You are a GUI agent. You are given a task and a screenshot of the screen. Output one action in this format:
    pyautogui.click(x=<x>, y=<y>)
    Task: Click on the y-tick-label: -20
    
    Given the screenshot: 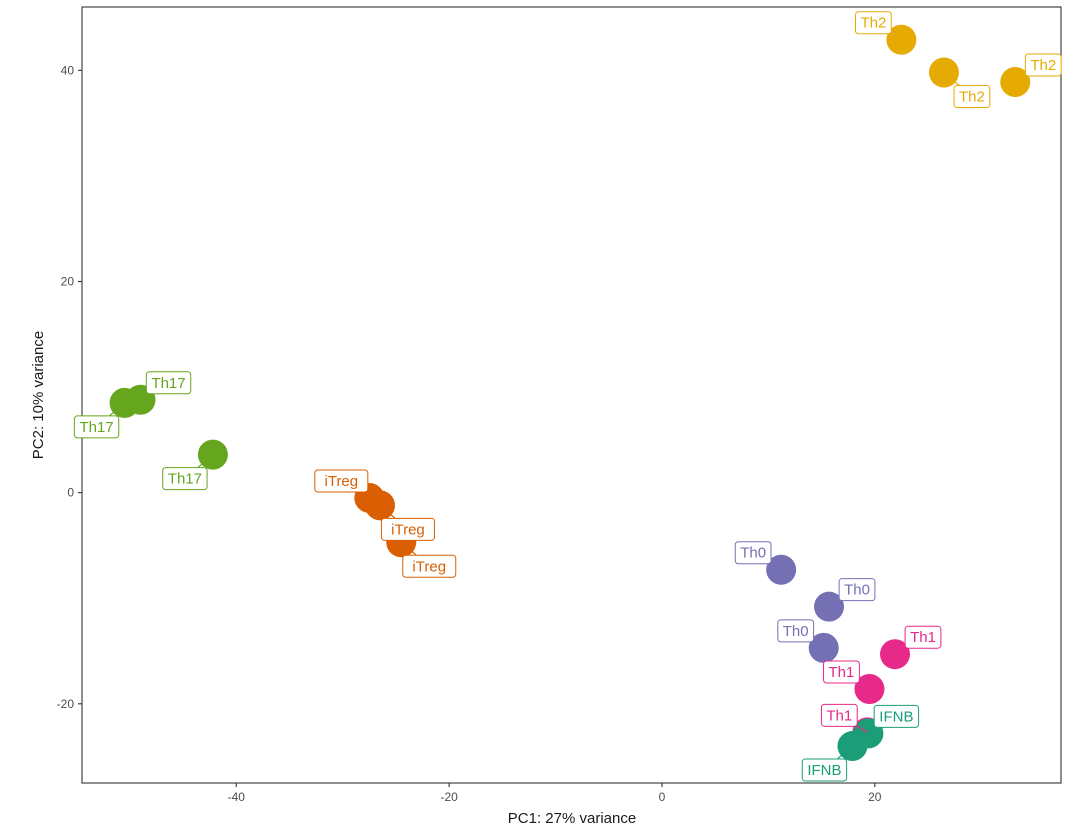 What is the action you would take?
    pyautogui.click(x=66, y=704)
    